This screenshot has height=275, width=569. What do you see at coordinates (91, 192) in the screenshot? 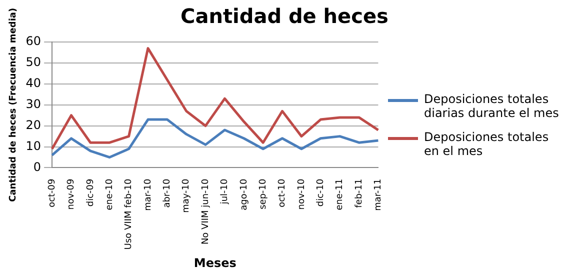
I see `x-tick-label: dic-09` at bounding box center [91, 192].